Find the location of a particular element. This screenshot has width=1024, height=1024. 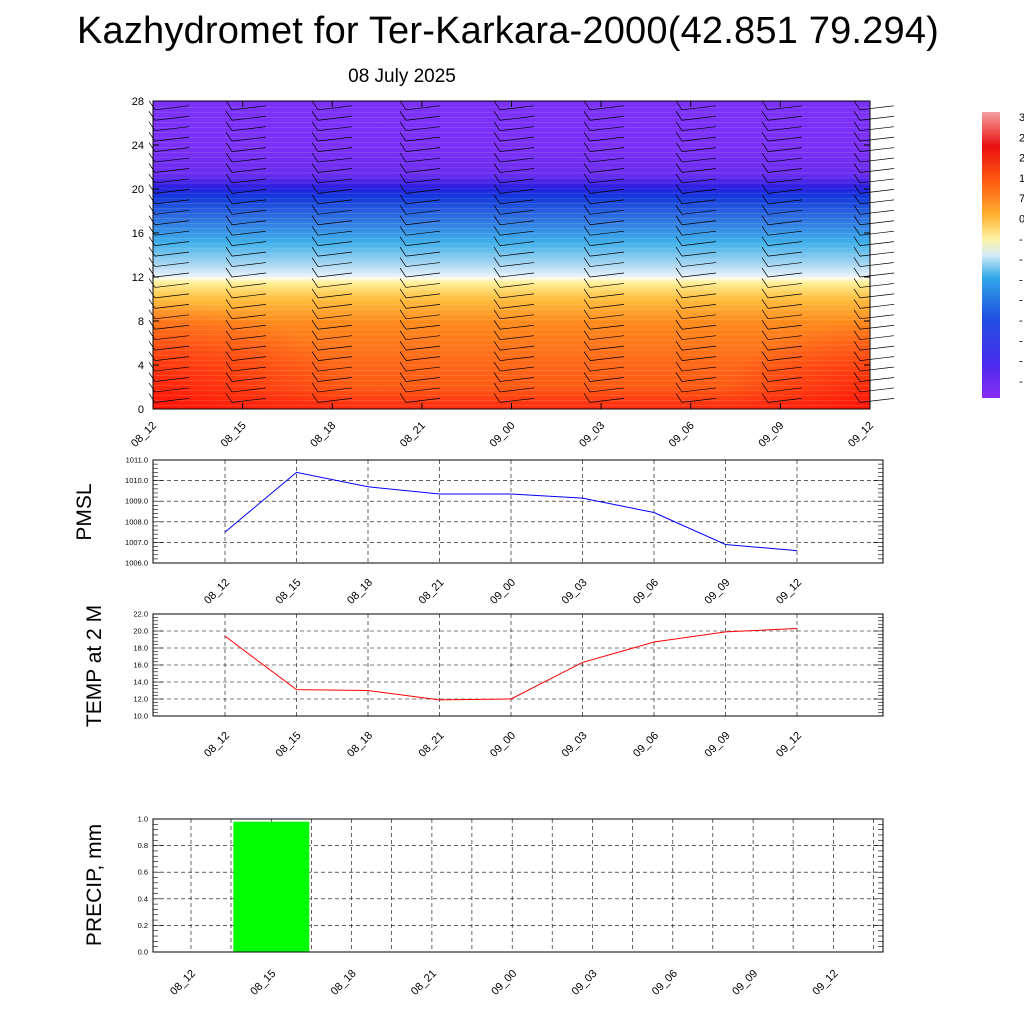

colorbar-label: 2 is located at coordinates (1021, 138).